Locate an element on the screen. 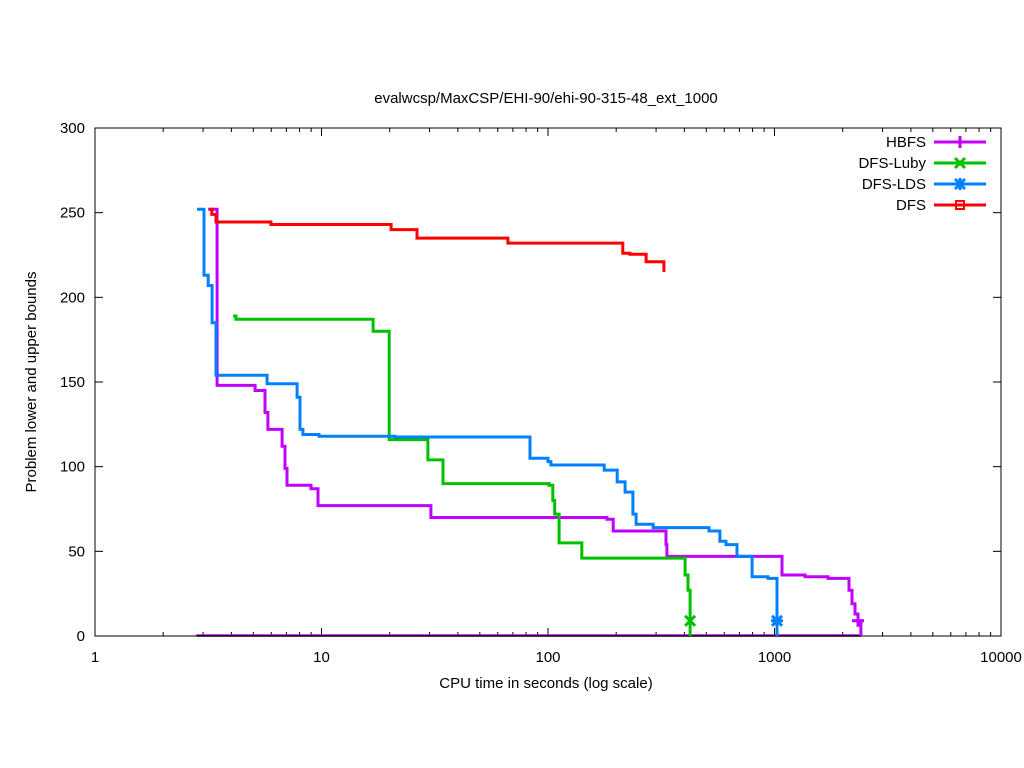 The height and width of the screenshot is (768, 1024). y-tick-label: 250 is located at coordinates (72, 213).